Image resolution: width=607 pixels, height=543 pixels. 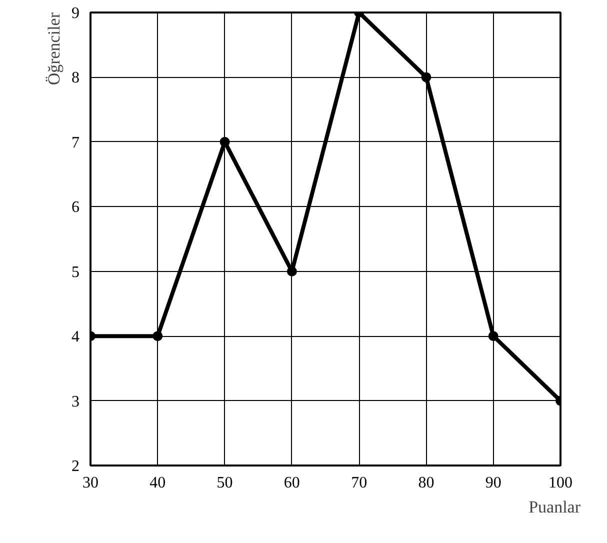 What do you see at coordinates (90, 483) in the screenshot?
I see `x-tick-label: 30` at bounding box center [90, 483].